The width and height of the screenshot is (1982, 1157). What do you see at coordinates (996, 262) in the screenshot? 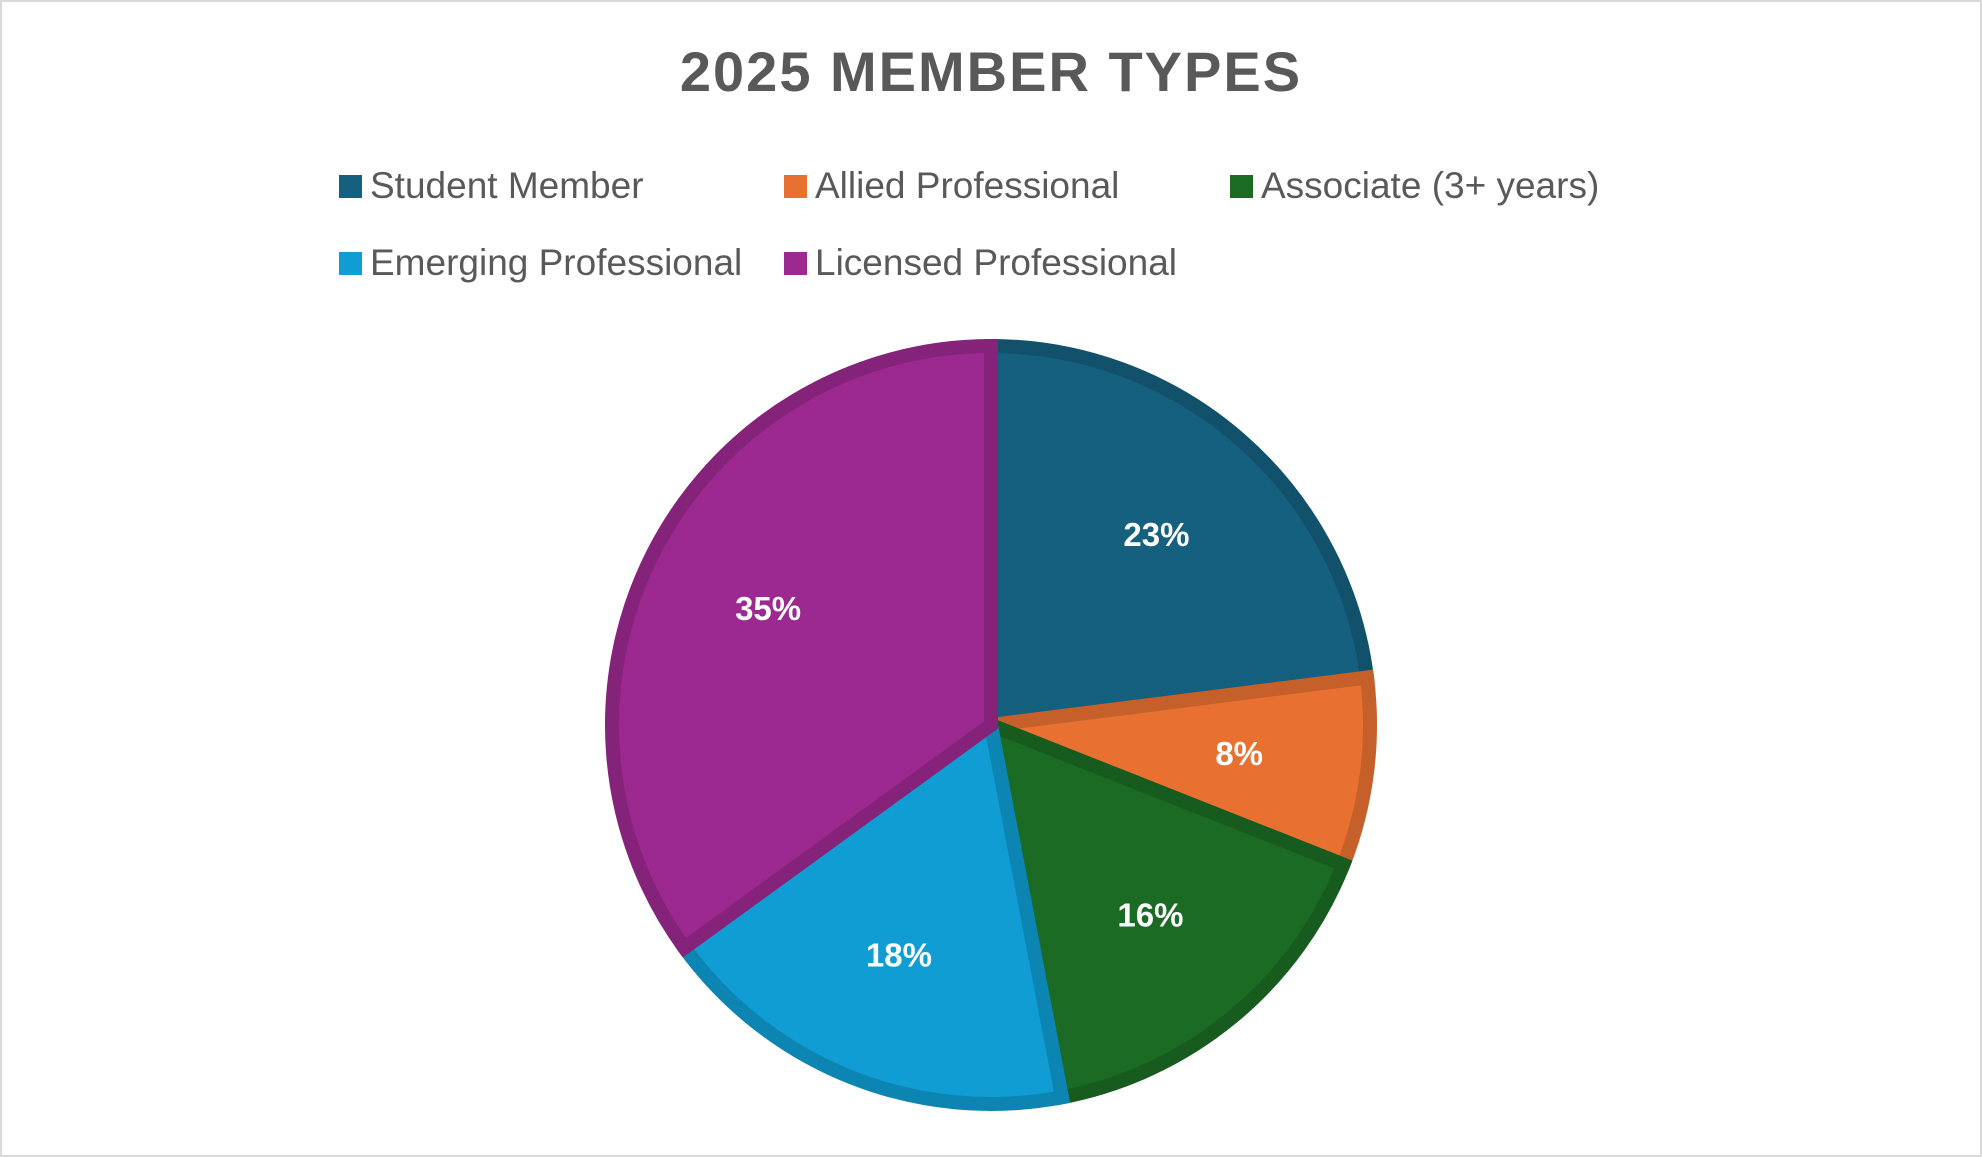
I see `legend-label: Licensed Professional` at bounding box center [996, 262].